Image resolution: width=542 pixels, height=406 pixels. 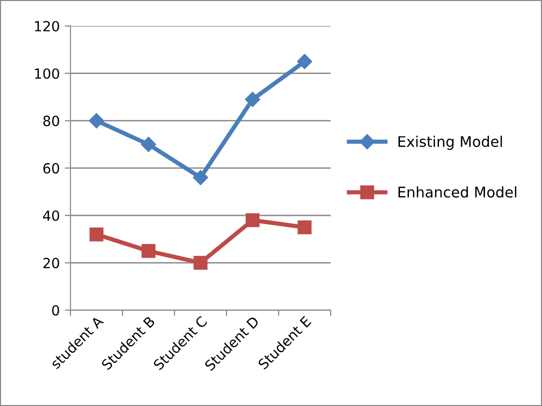 I want to click on y-tick-label: 120, so click(x=47, y=26).